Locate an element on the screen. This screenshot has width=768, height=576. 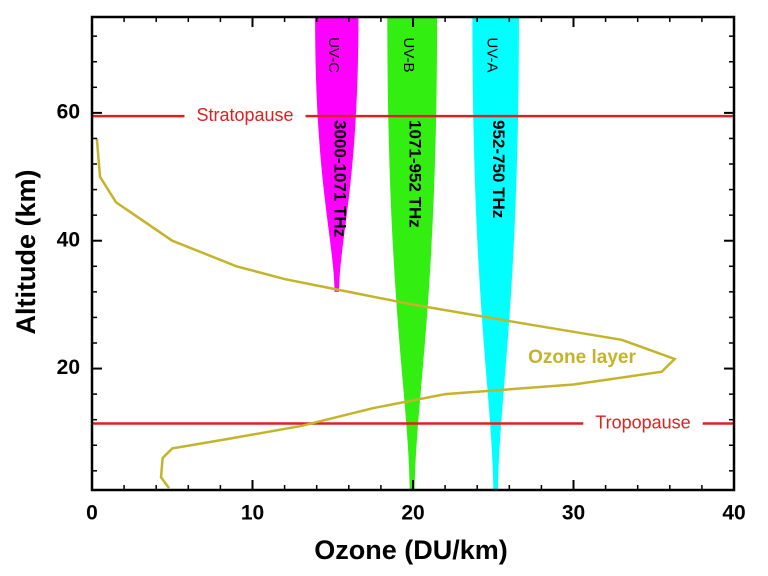
band-range: 952-750 THz is located at coordinates (498, 169).